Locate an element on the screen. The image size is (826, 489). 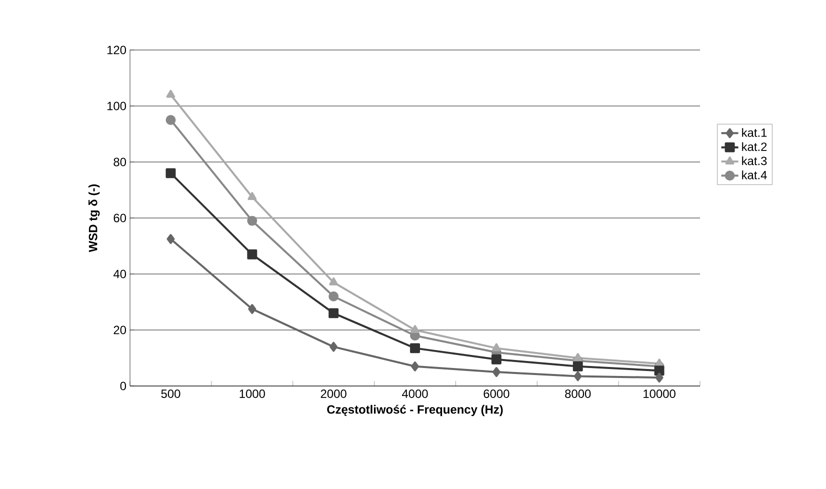
x-tick-label: 2000 is located at coordinates (333, 394).